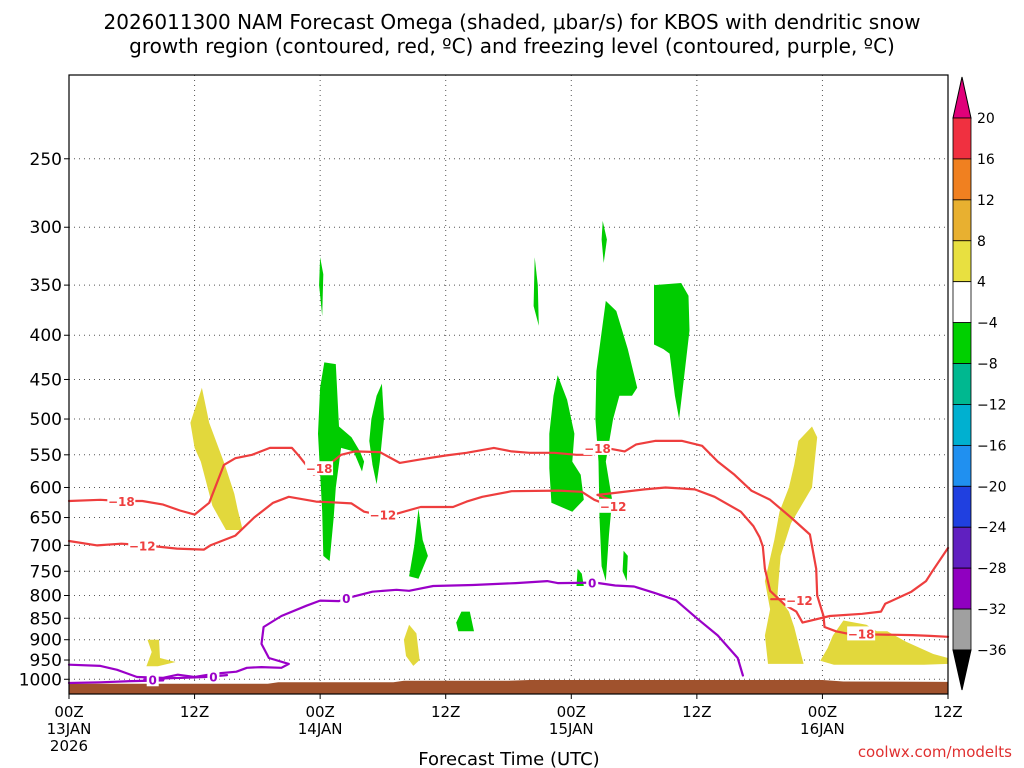  What do you see at coordinates (46, 228) in the screenshot?
I see `y-tick-label-300: 300` at bounding box center [46, 228].